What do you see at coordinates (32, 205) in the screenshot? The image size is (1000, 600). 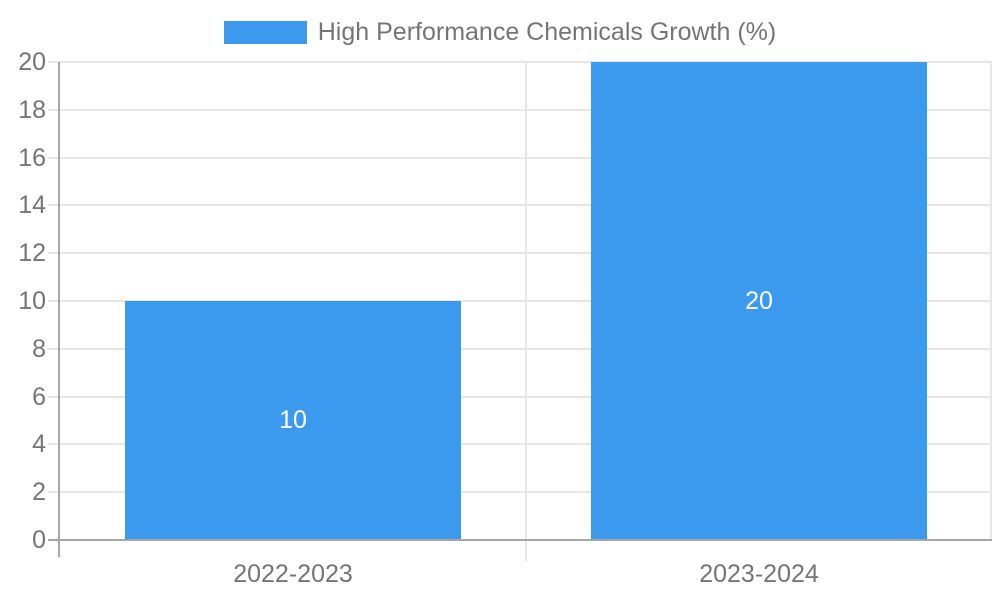 I see `y-tick-label-14: 14` at bounding box center [32, 205].